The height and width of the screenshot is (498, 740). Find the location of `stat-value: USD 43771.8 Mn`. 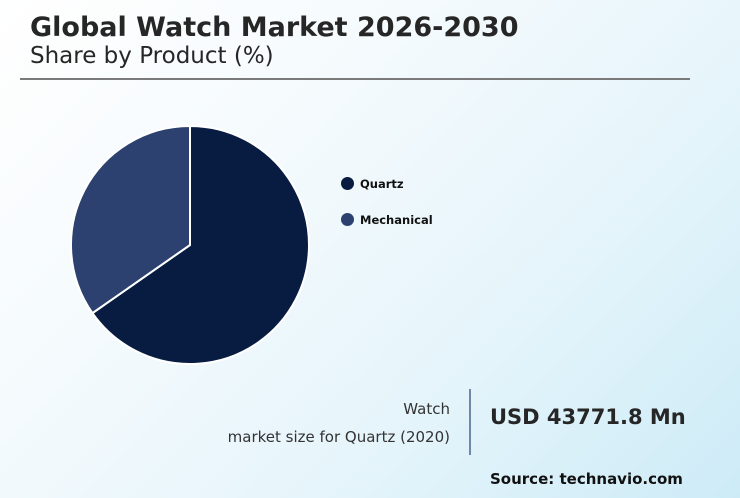

stat-value: USD 43771.8 Mn is located at coordinates (588, 417).